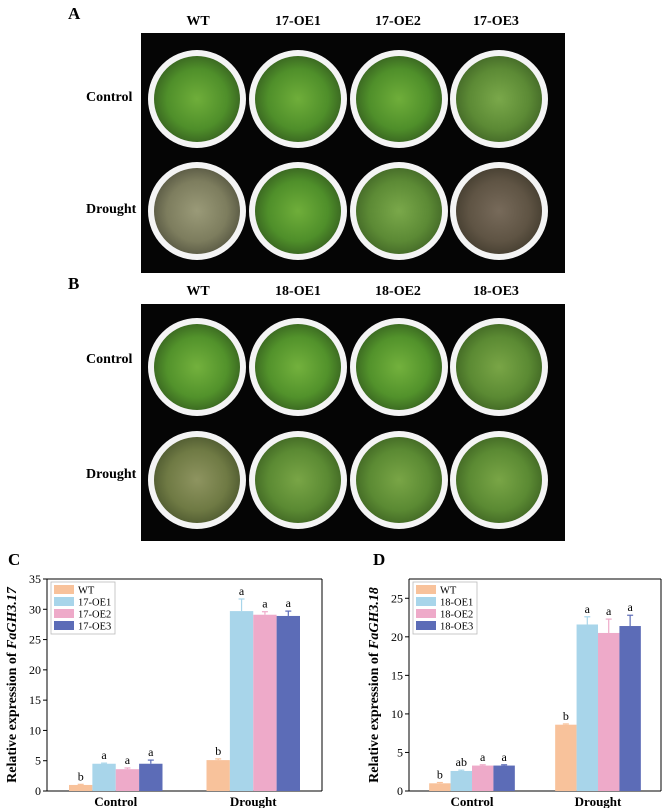 Image resolution: width=669 pixels, height=808 pixels. I want to click on y-axis-label: Relative expression of FaGH3.18, so click(374, 685).